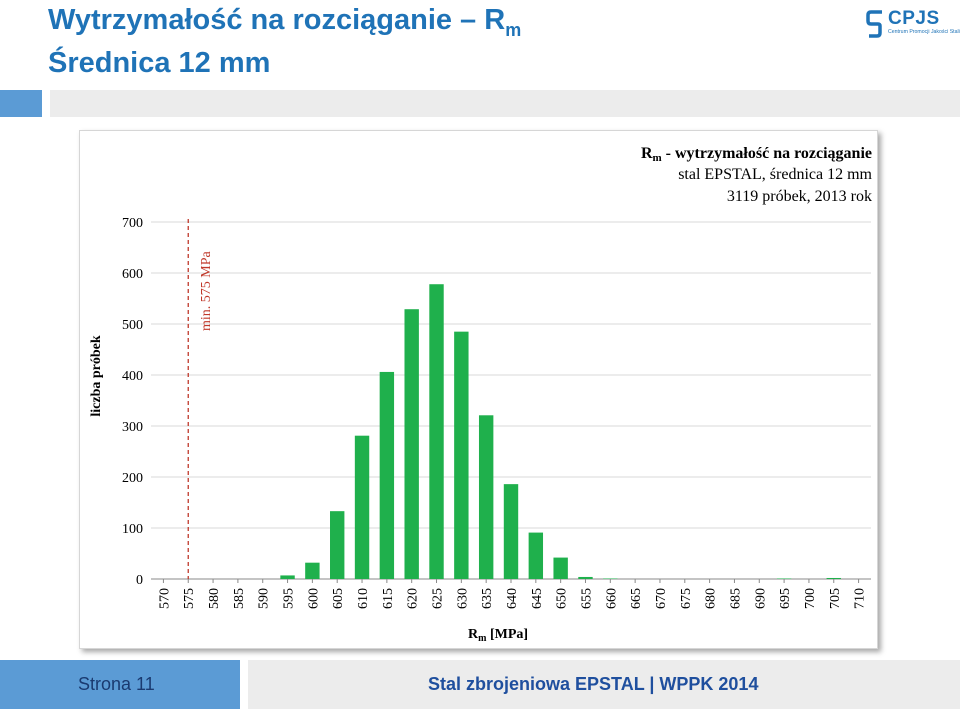  Describe the element at coordinates (116, 684) in the screenshot. I see `page-number: Strona 11` at that location.